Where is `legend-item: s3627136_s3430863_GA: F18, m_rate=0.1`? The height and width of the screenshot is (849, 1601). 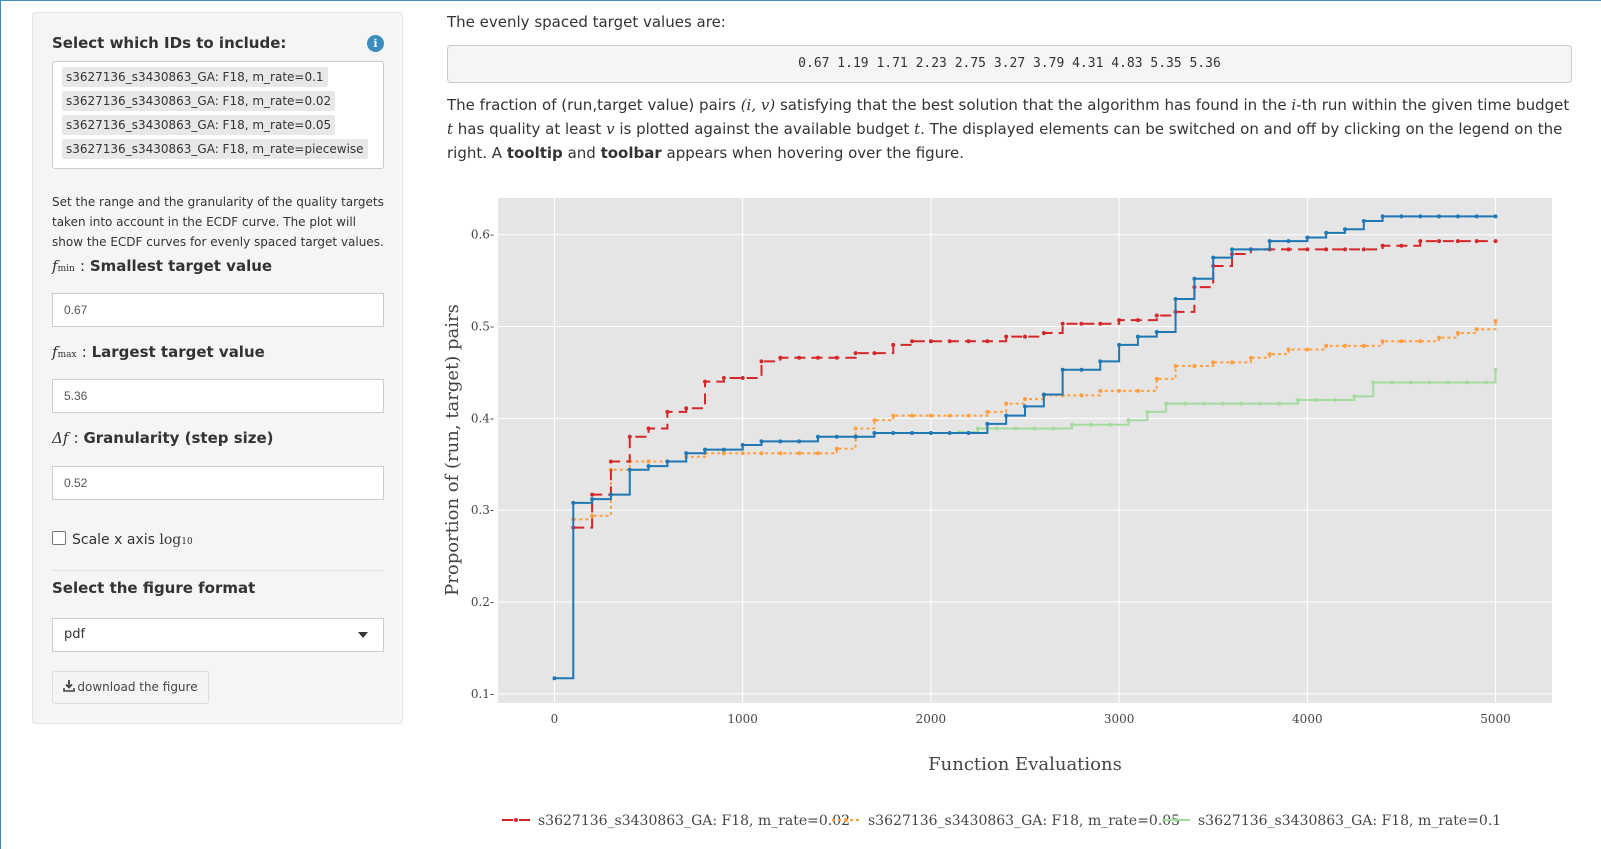
legend-item: s3627136_s3430863_GA: F18, m_rate=0.1 is located at coordinates (1331, 821).